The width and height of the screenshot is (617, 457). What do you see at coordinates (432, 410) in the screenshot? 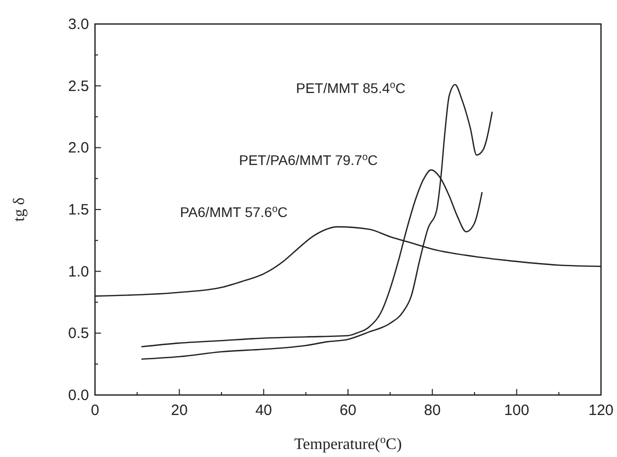
I see `x-tick-label: 80` at bounding box center [432, 410].